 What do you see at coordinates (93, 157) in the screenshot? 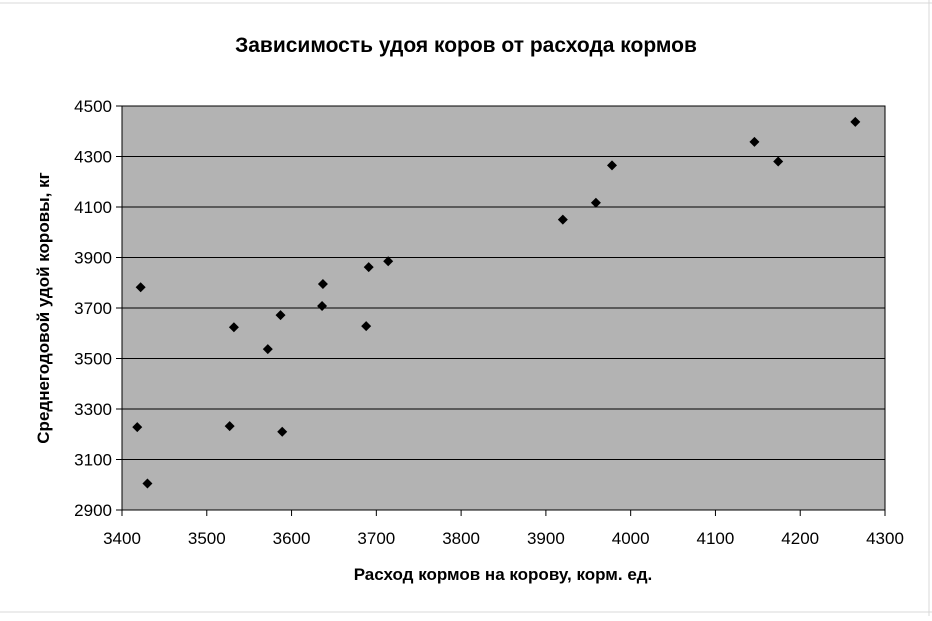
I see `y-tick-label: 4300` at bounding box center [93, 157].